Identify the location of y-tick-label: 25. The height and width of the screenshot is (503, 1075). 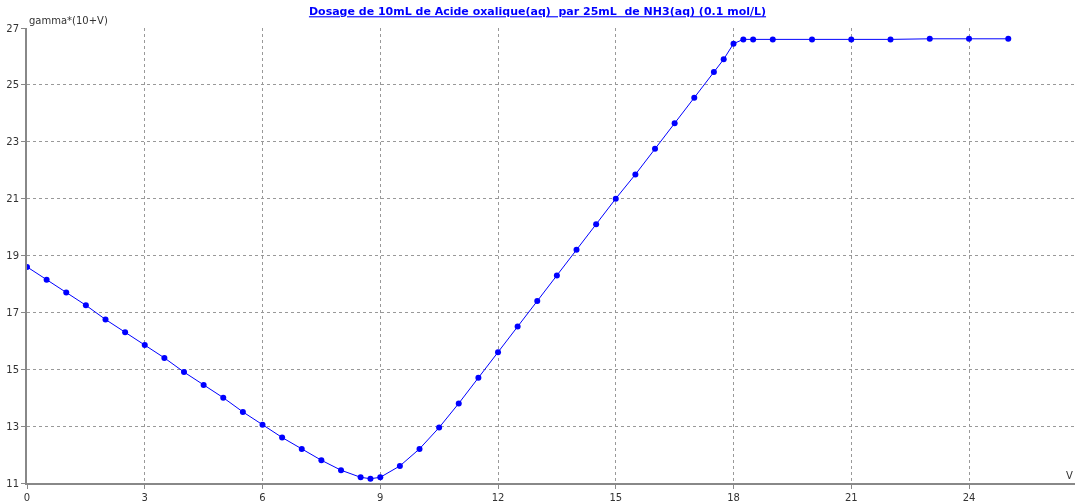
(12, 85).